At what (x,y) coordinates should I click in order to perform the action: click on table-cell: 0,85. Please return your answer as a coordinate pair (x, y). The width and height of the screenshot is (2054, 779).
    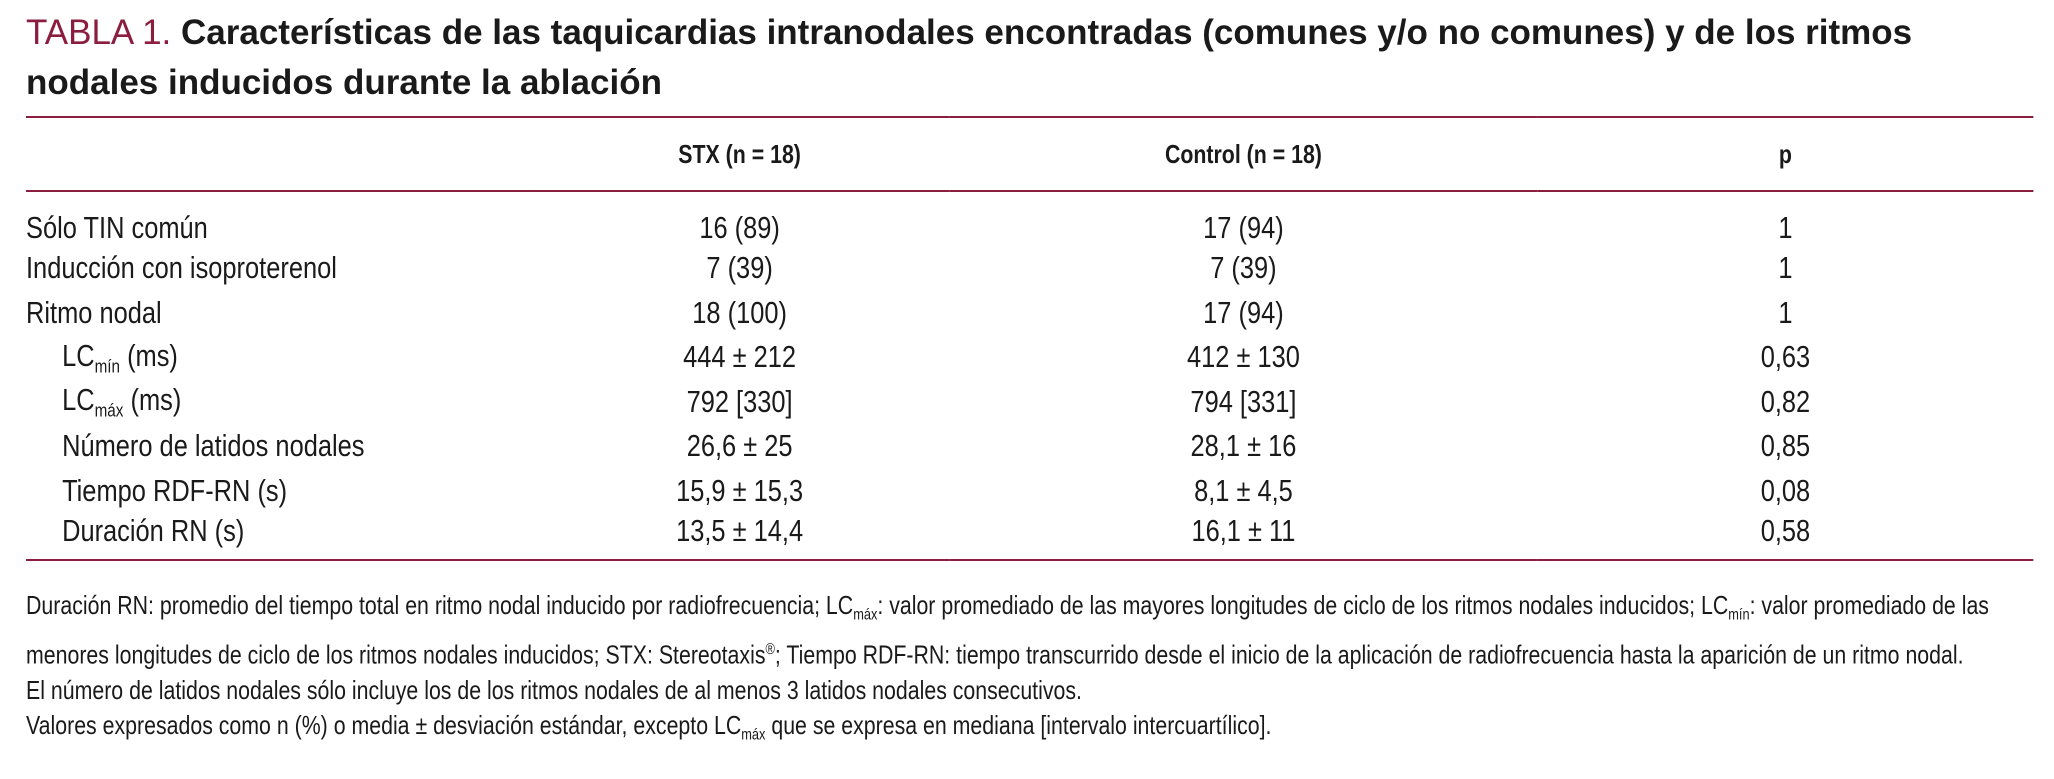
    Looking at the image, I should click on (1785, 446).